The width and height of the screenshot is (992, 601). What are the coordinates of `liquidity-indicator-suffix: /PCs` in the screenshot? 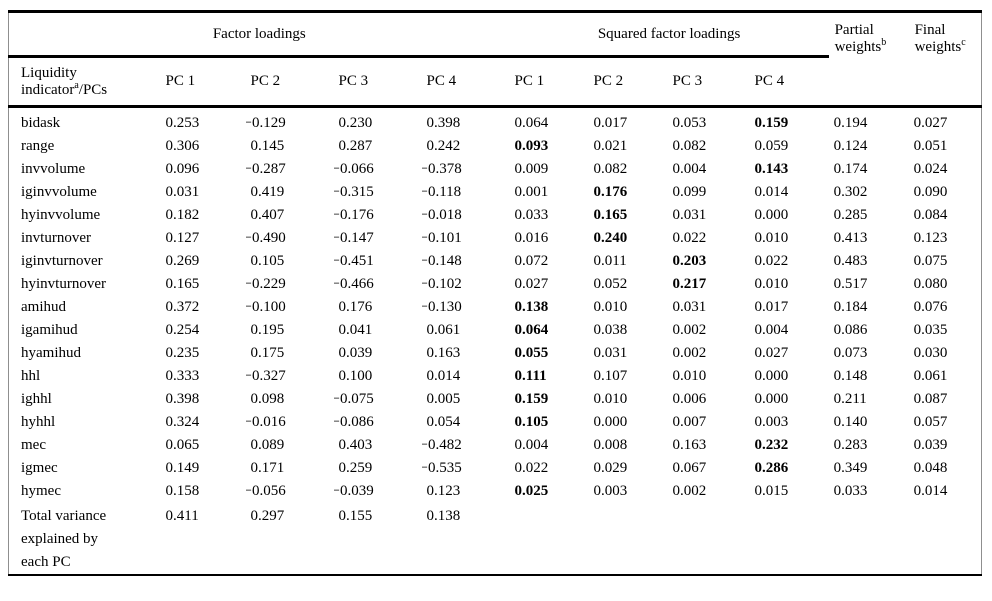 It's located at (93, 89).